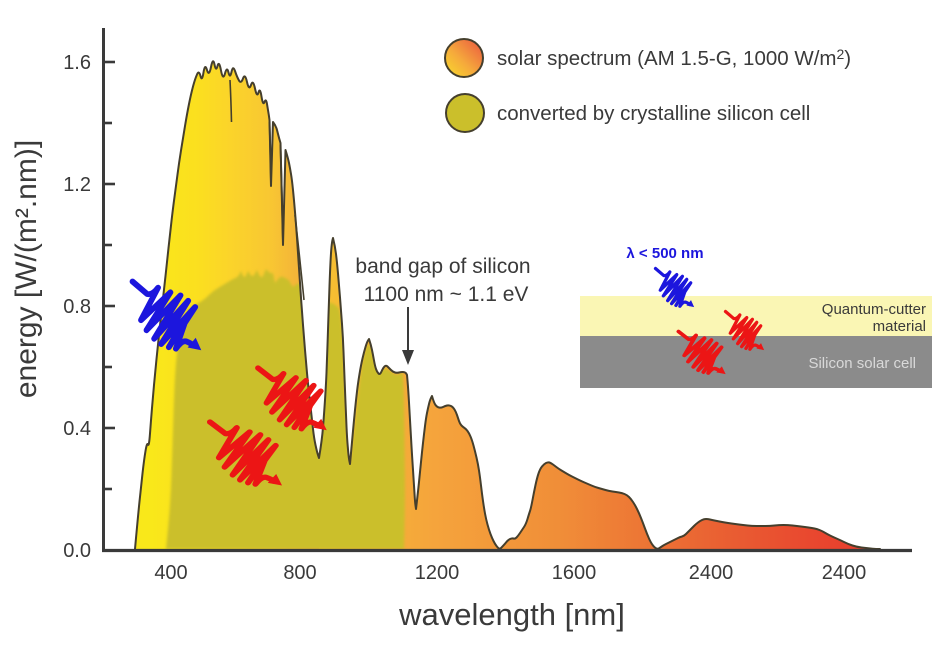  Describe the element at coordinates (170, 573) in the screenshot. I see `svg-text: 400` at that location.